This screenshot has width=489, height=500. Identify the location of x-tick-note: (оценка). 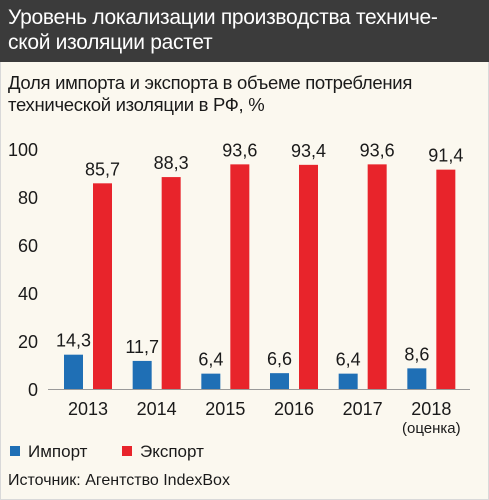
(431, 428).